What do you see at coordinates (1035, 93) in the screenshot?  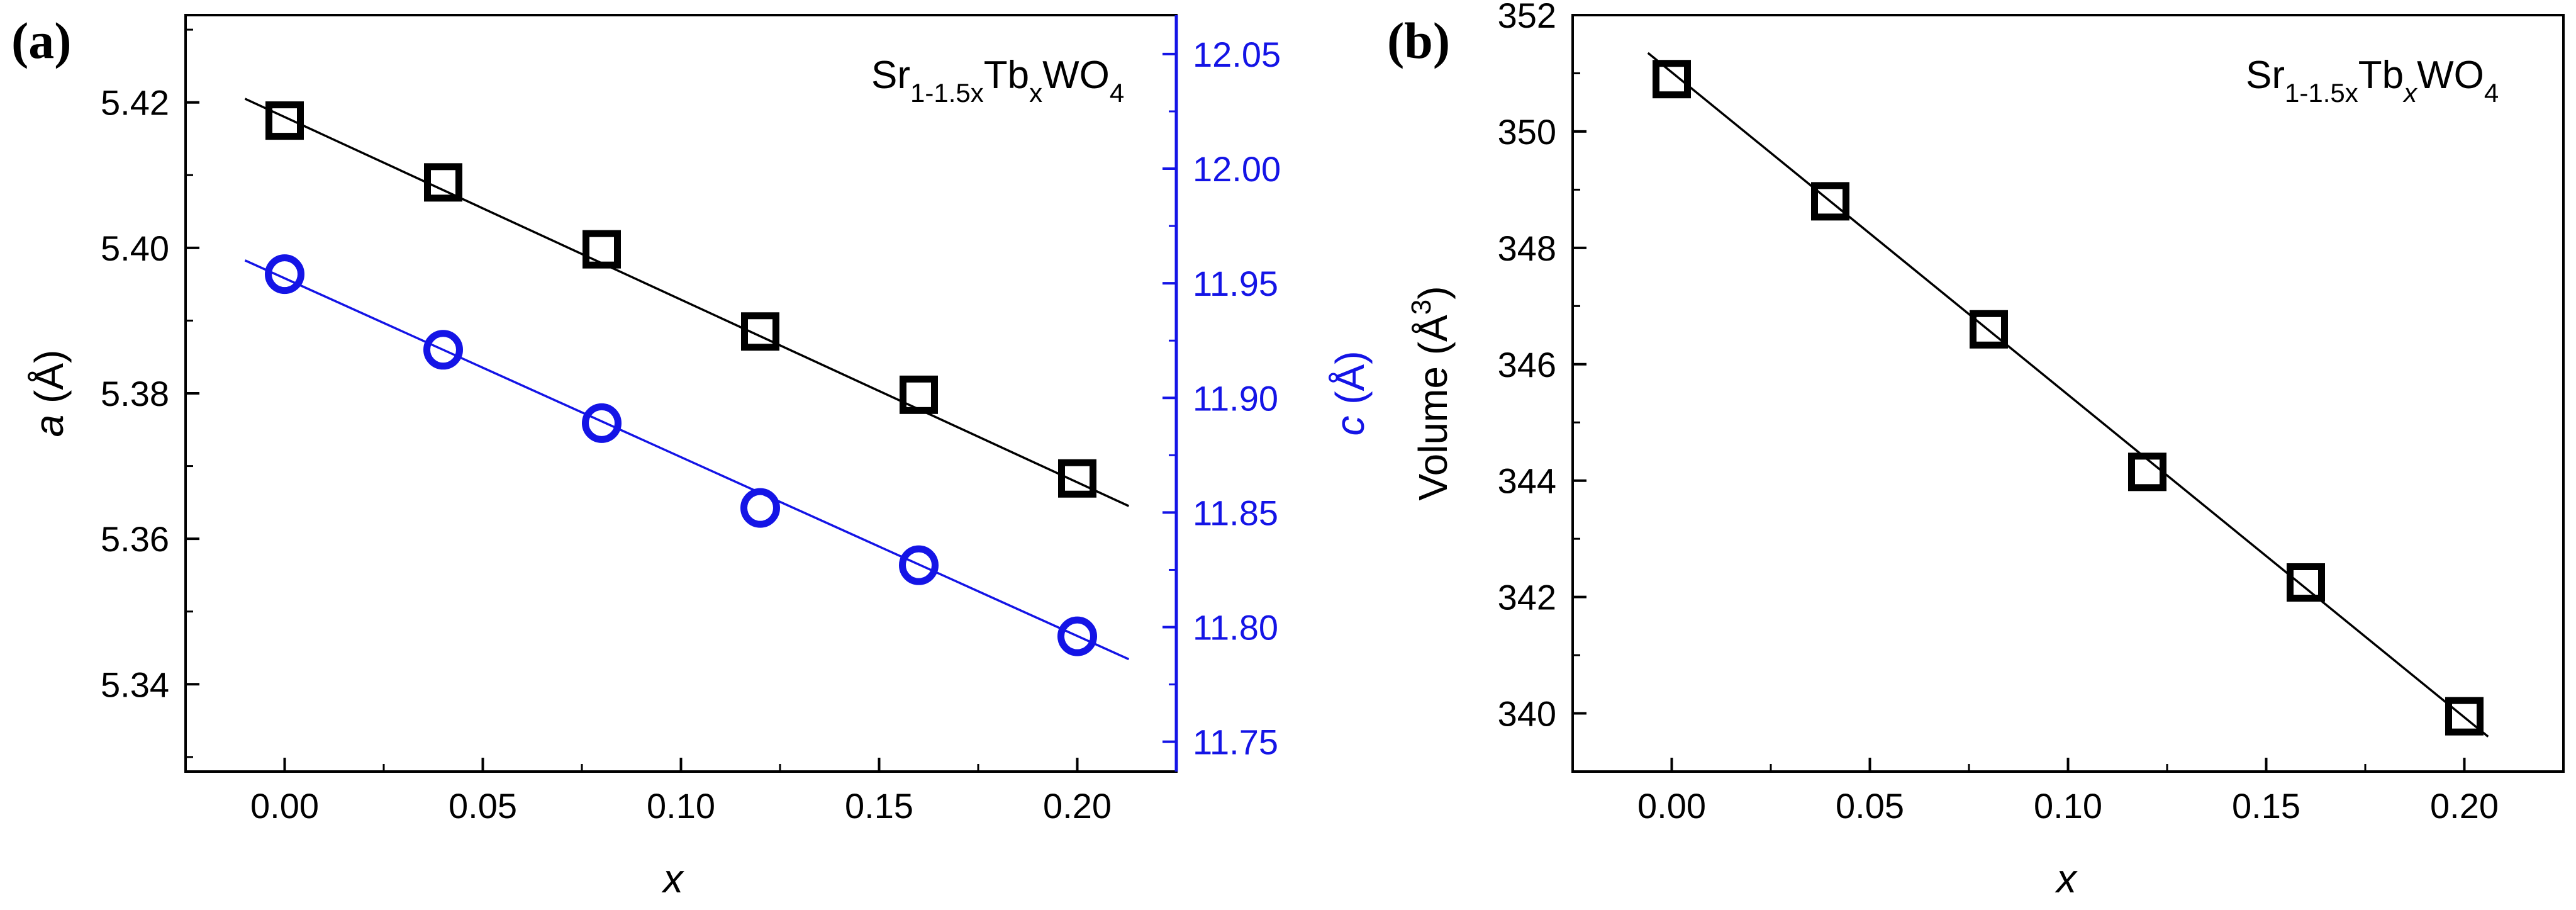 I see `panel-a-formula-sub2: x` at bounding box center [1035, 93].